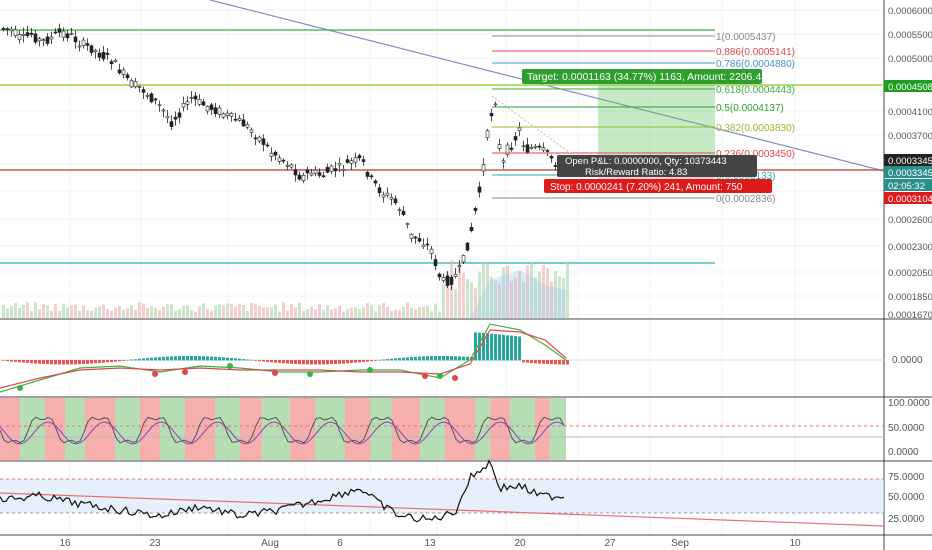 The image size is (932, 550). Describe the element at coordinates (746, 199) in the screenshot. I see `fib-label: 0(0.0002836)` at that location.